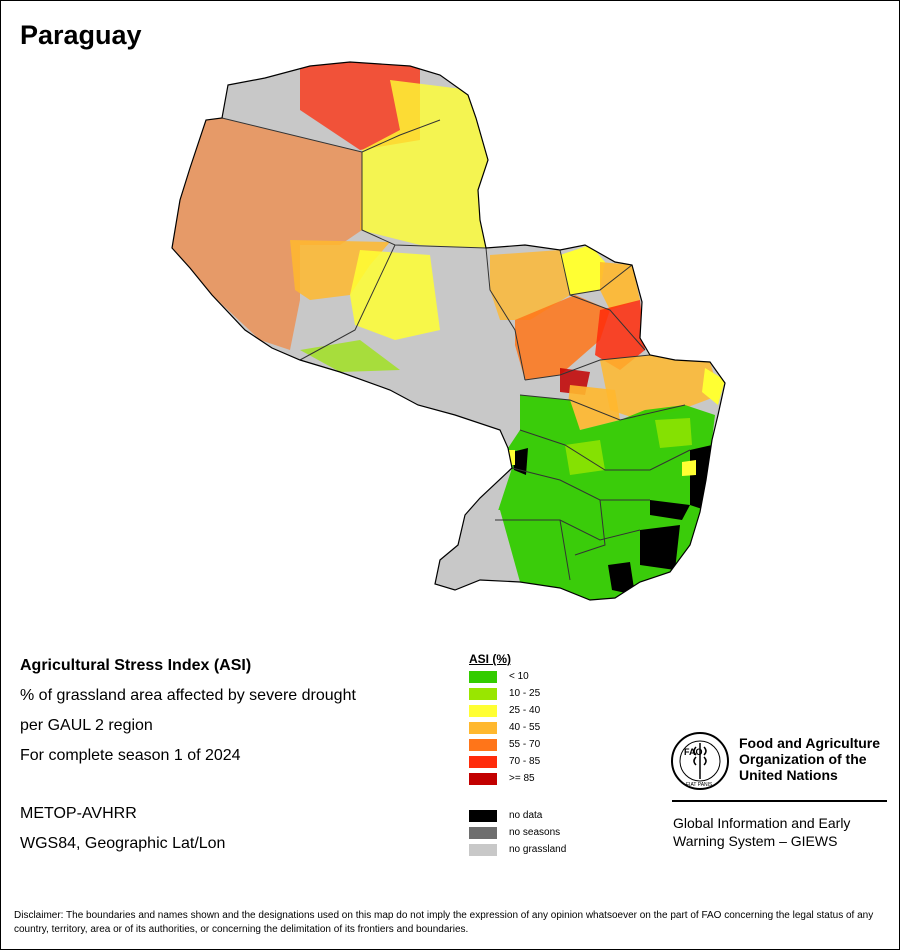 The height and width of the screenshot is (950, 900). I want to click on zone-canindeyu, so click(620, 335).